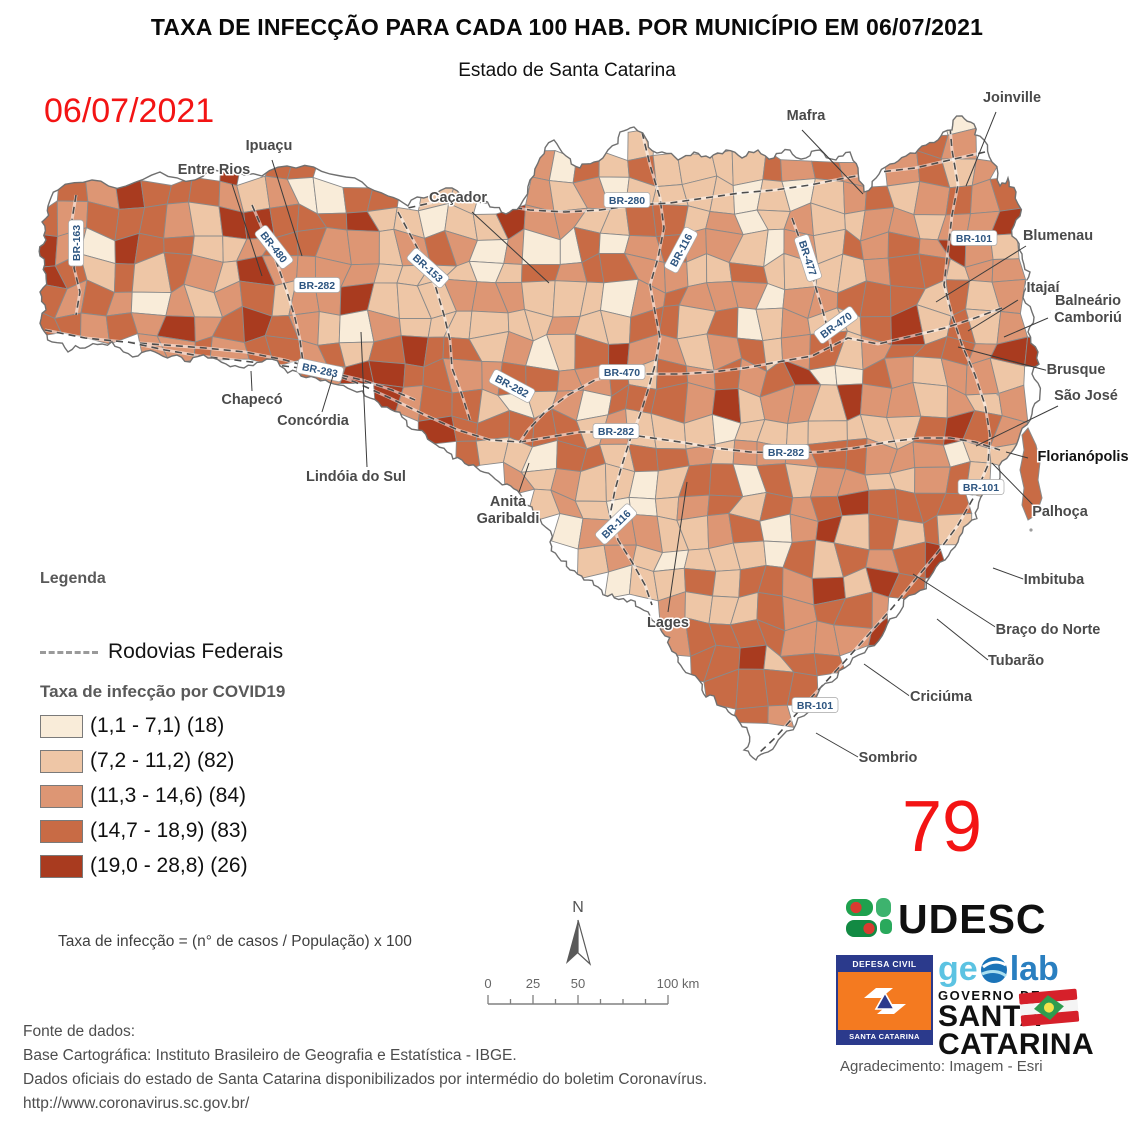  What do you see at coordinates (941, 1066) in the screenshot?
I see `acknowledgment-esri: Agradecimento: Imagem - Esri` at bounding box center [941, 1066].